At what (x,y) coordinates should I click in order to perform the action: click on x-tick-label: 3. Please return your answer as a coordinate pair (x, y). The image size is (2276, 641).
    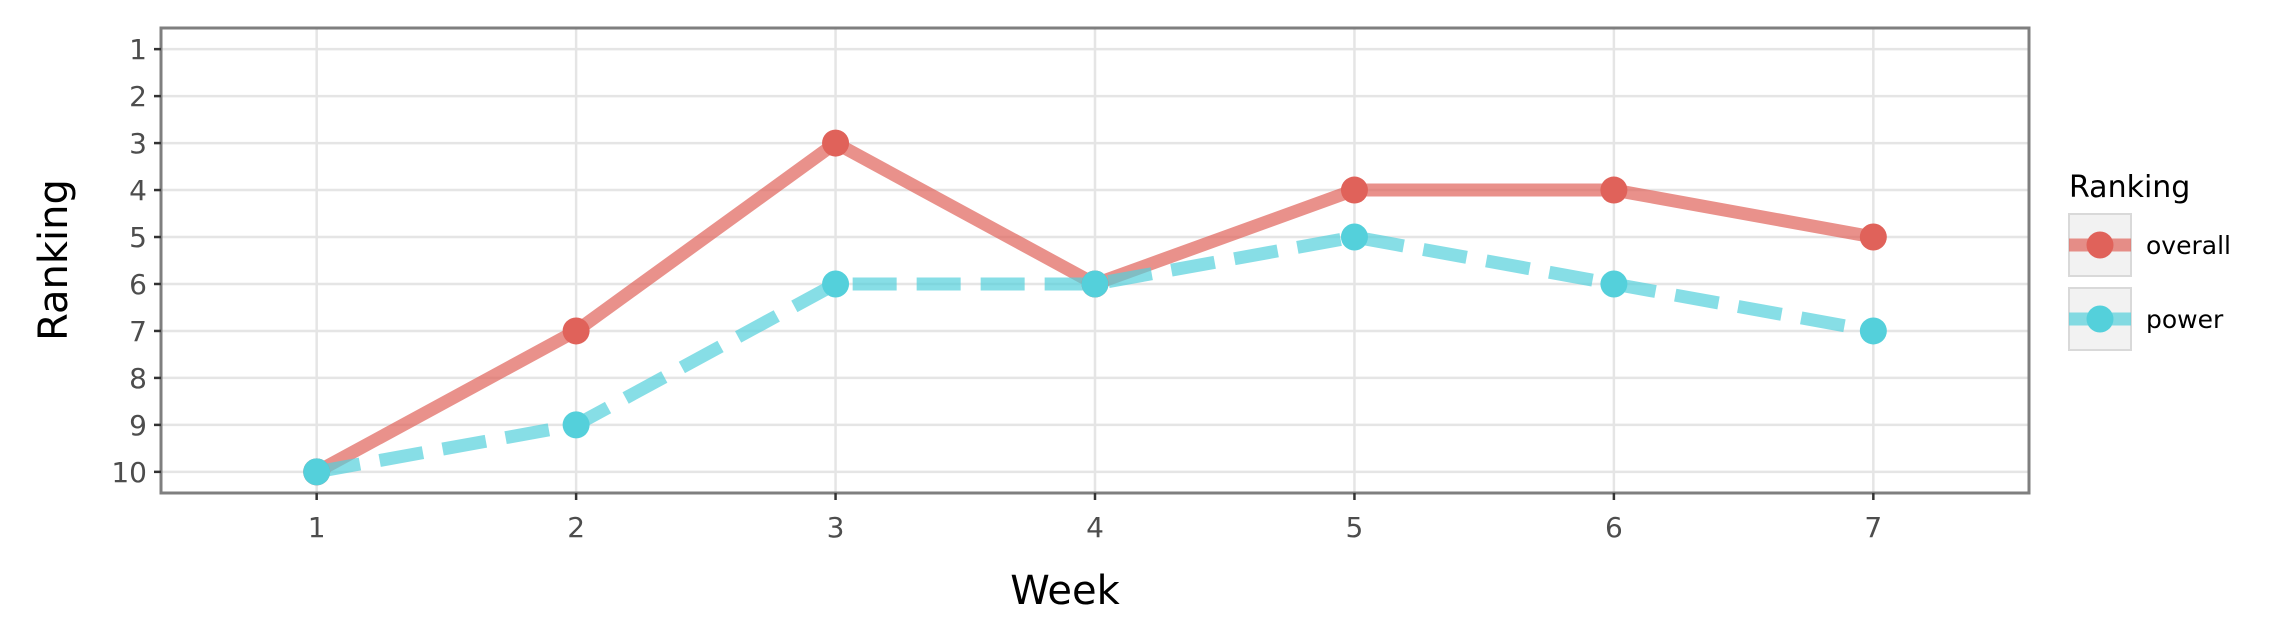
    Looking at the image, I should click on (836, 527).